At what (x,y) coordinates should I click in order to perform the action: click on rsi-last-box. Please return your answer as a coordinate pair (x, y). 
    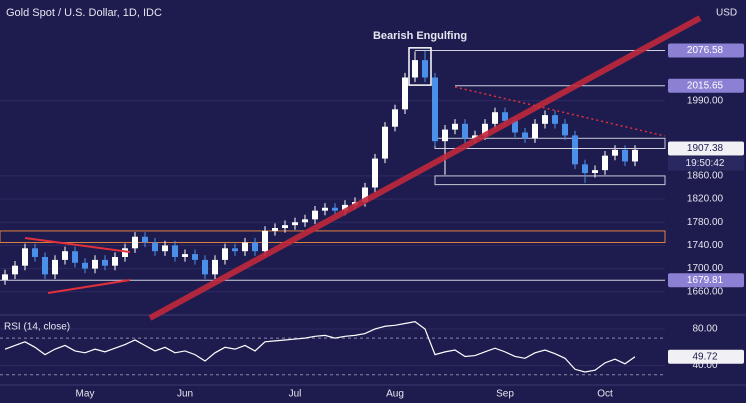
    Looking at the image, I should click on (706, 356).